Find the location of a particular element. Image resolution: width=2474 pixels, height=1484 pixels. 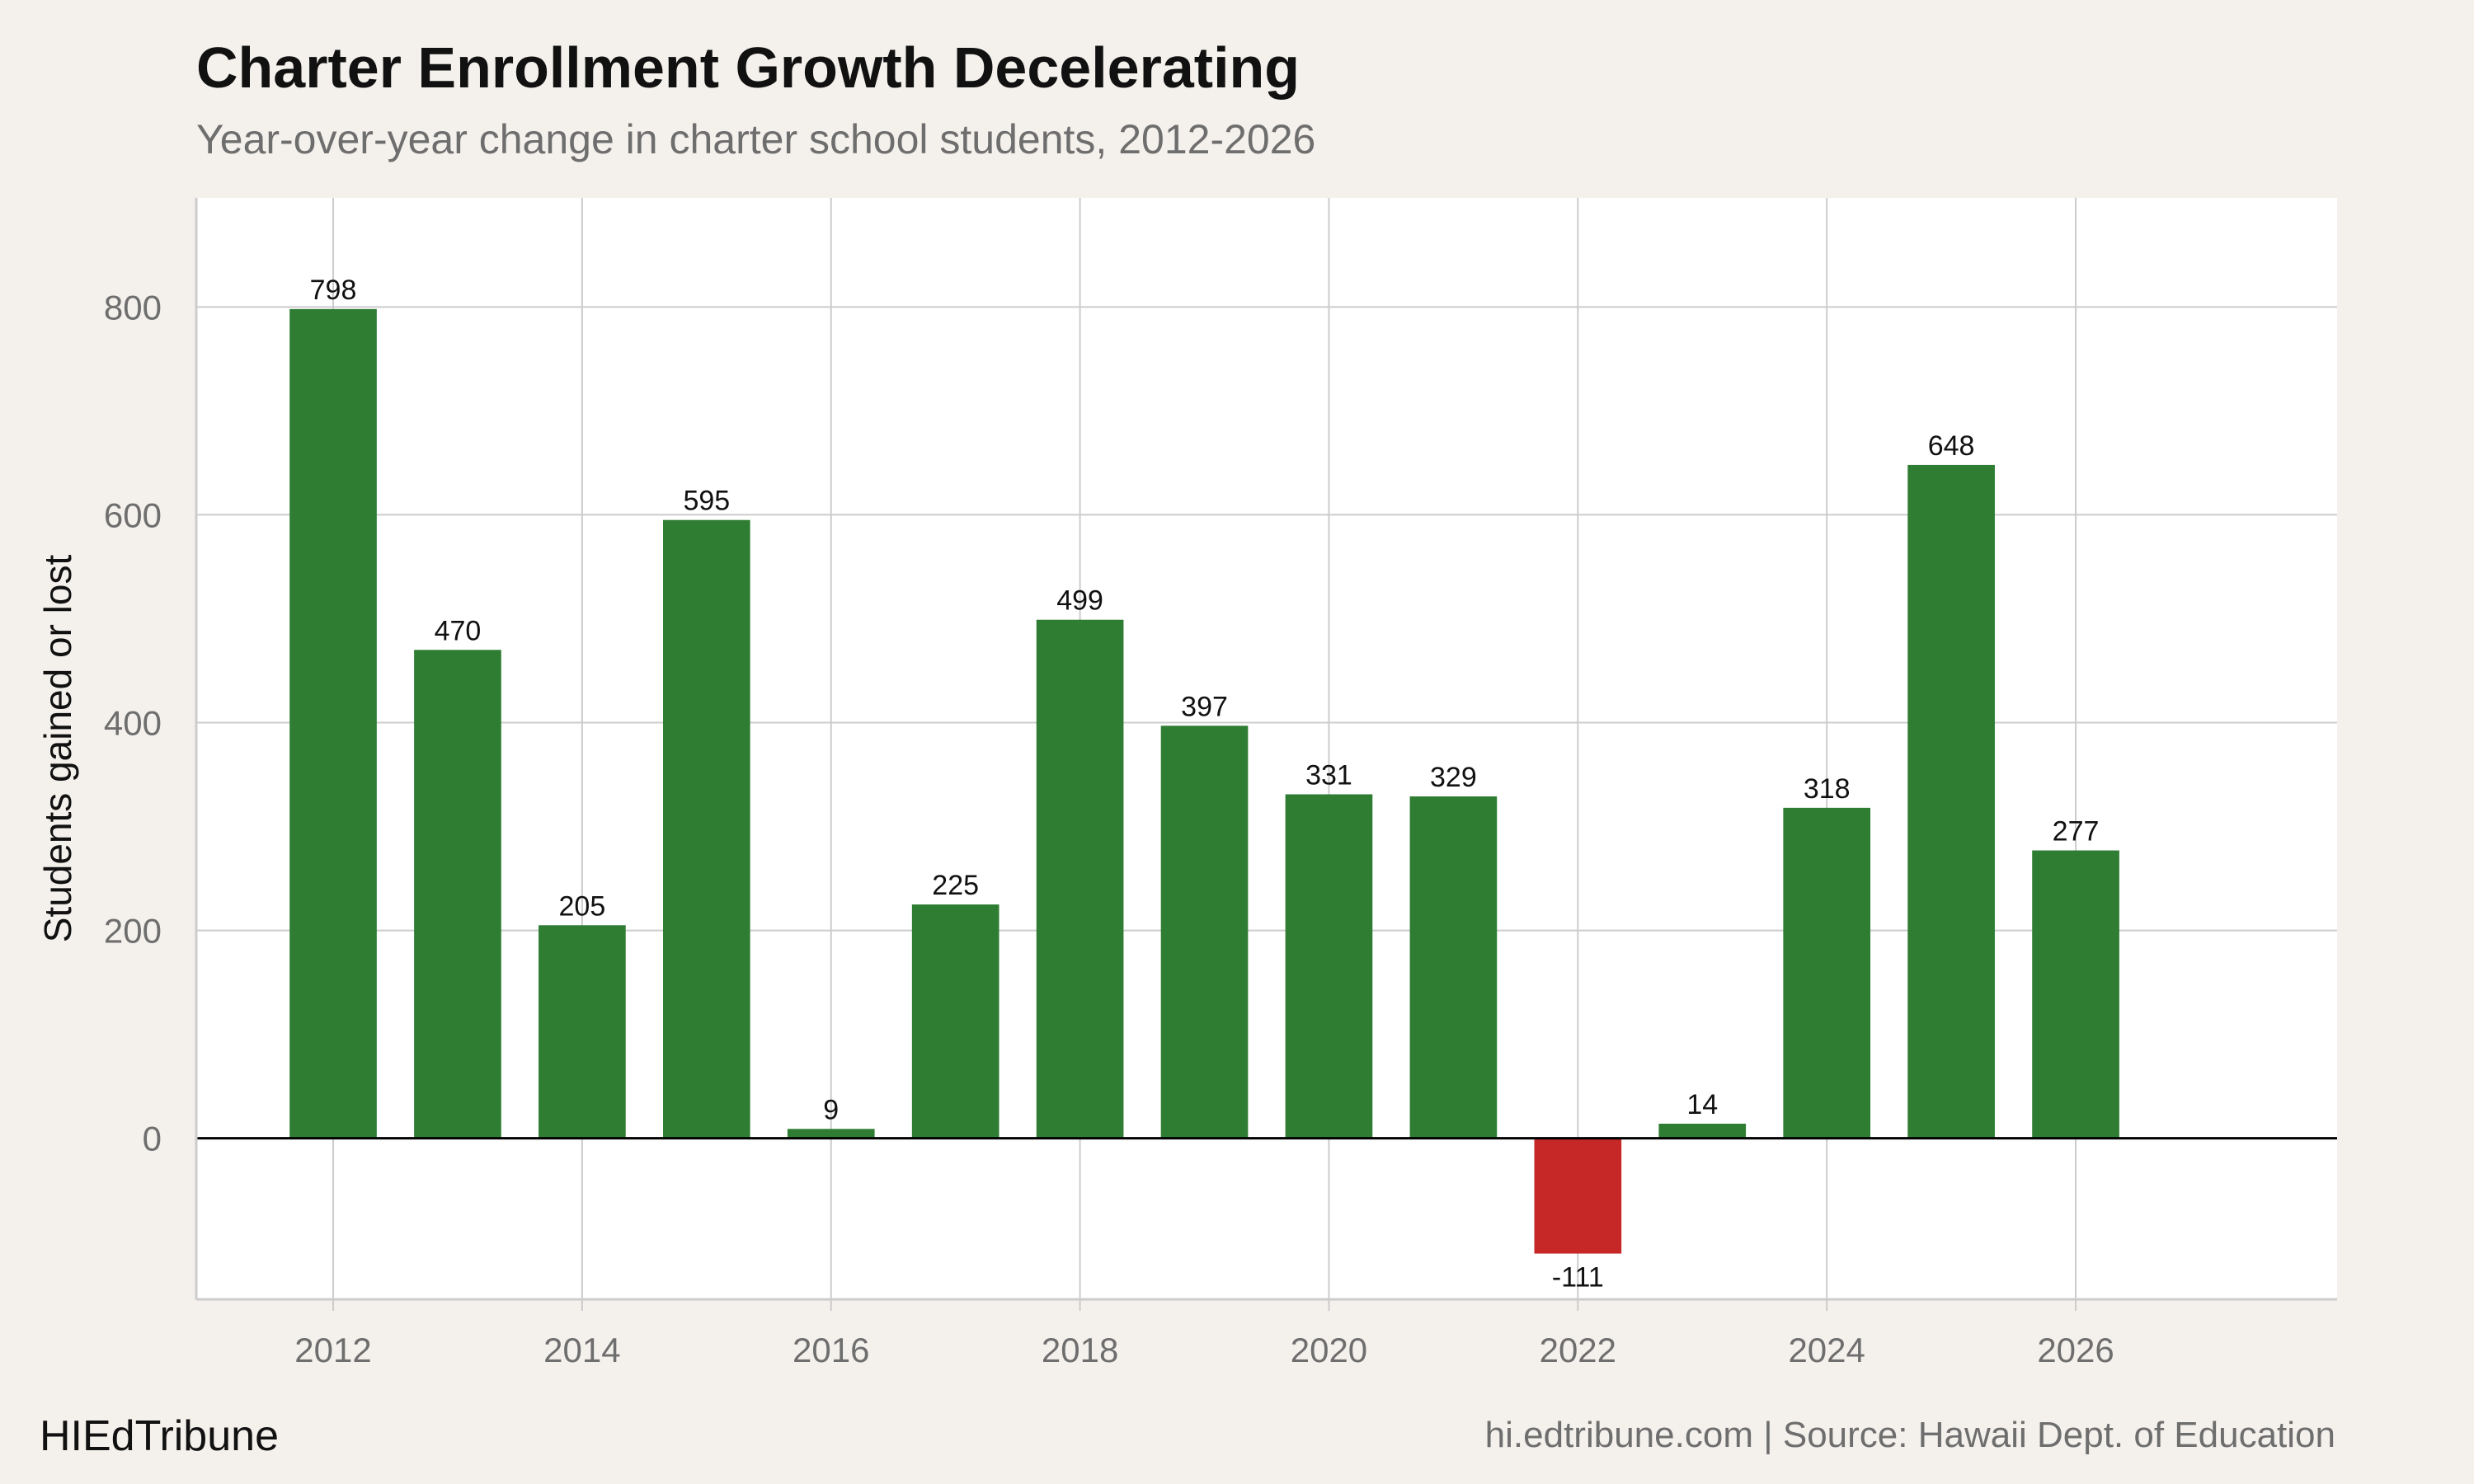

x-tick-label: 2016 is located at coordinates (831, 1350).